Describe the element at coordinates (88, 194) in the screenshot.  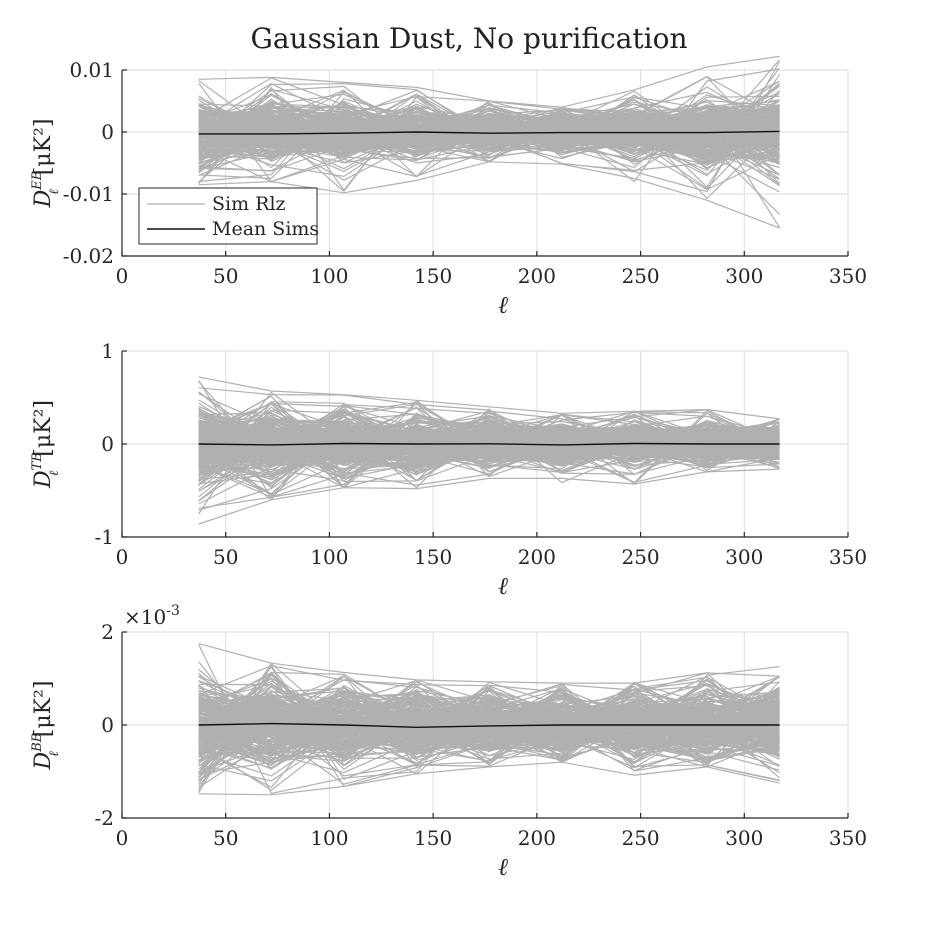
I see `y-tick-label: -0.01` at that location.